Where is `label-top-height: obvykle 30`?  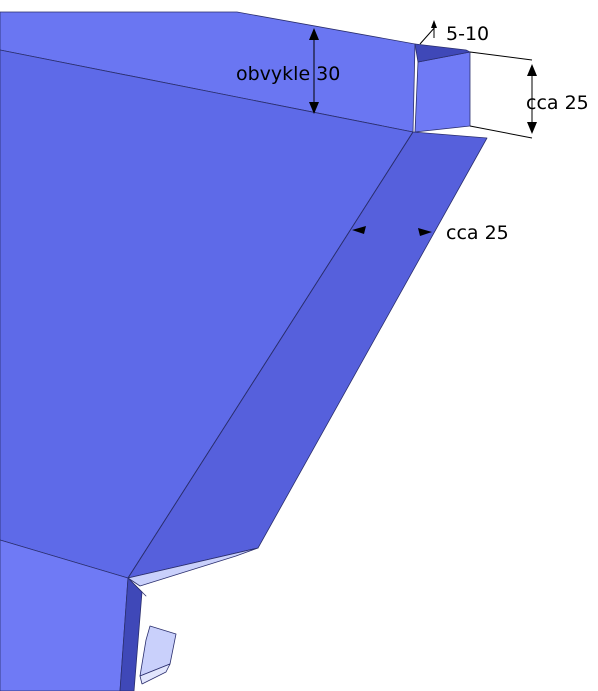 label-top-height: obvykle 30 is located at coordinates (288, 74).